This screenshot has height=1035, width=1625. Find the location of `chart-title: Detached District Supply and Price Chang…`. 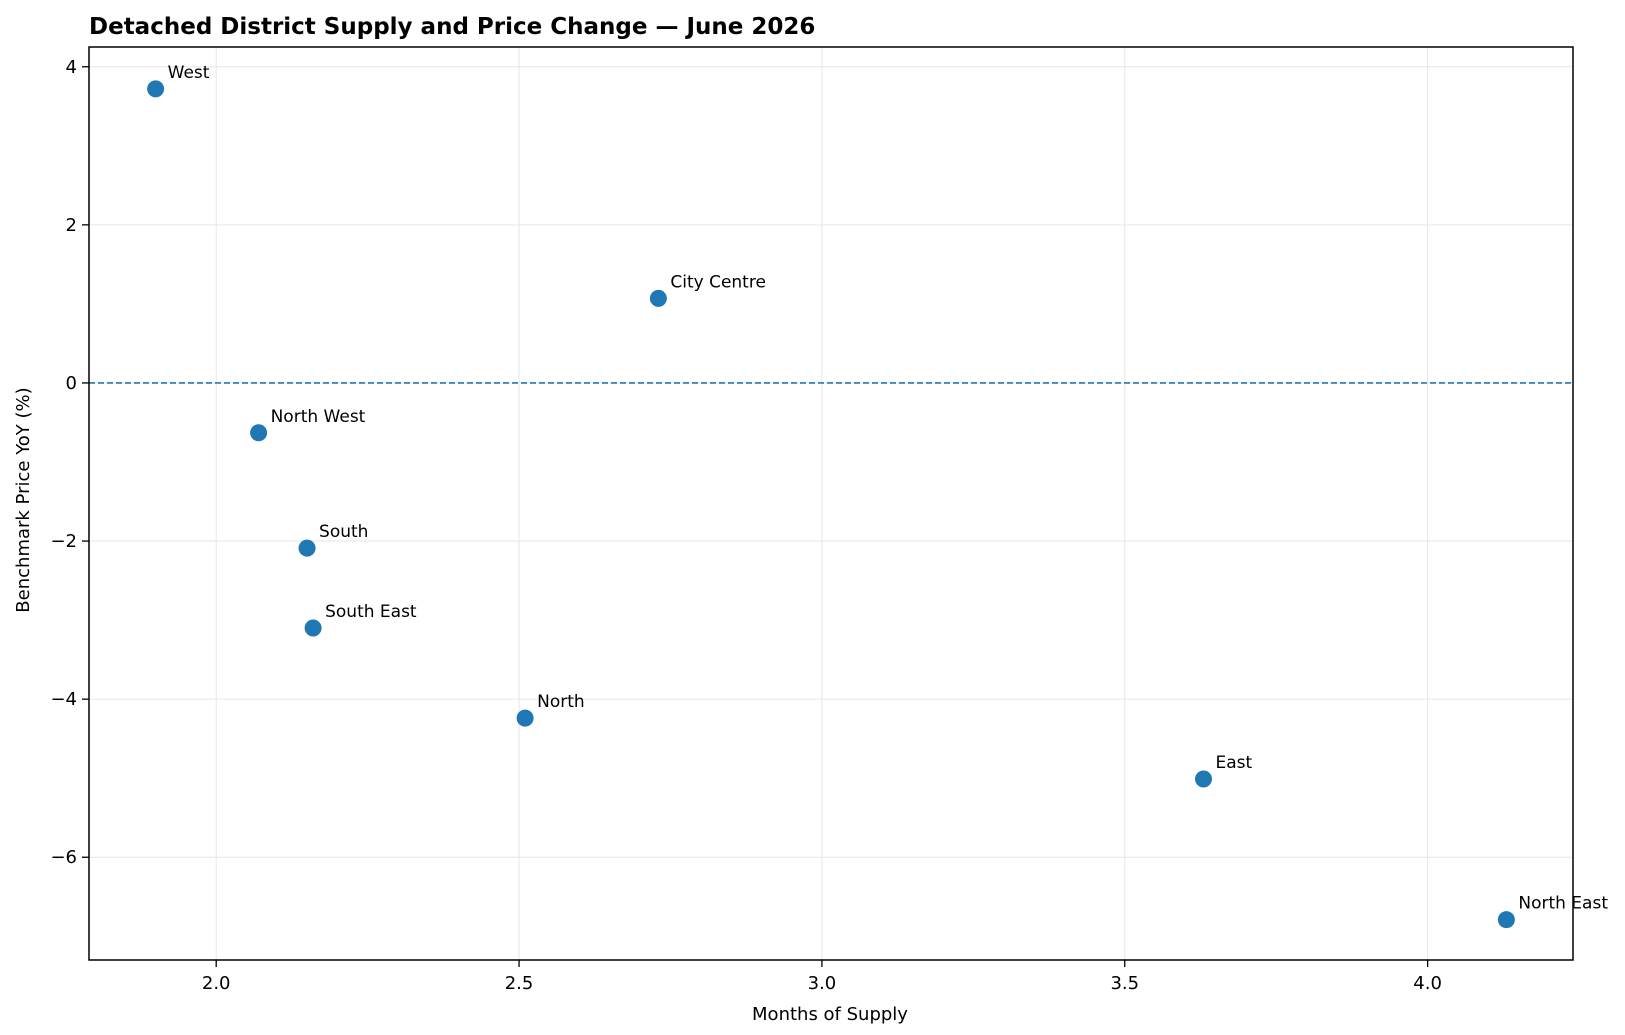

chart-title: Detached District Supply and Price Chang… is located at coordinates (452, 27).